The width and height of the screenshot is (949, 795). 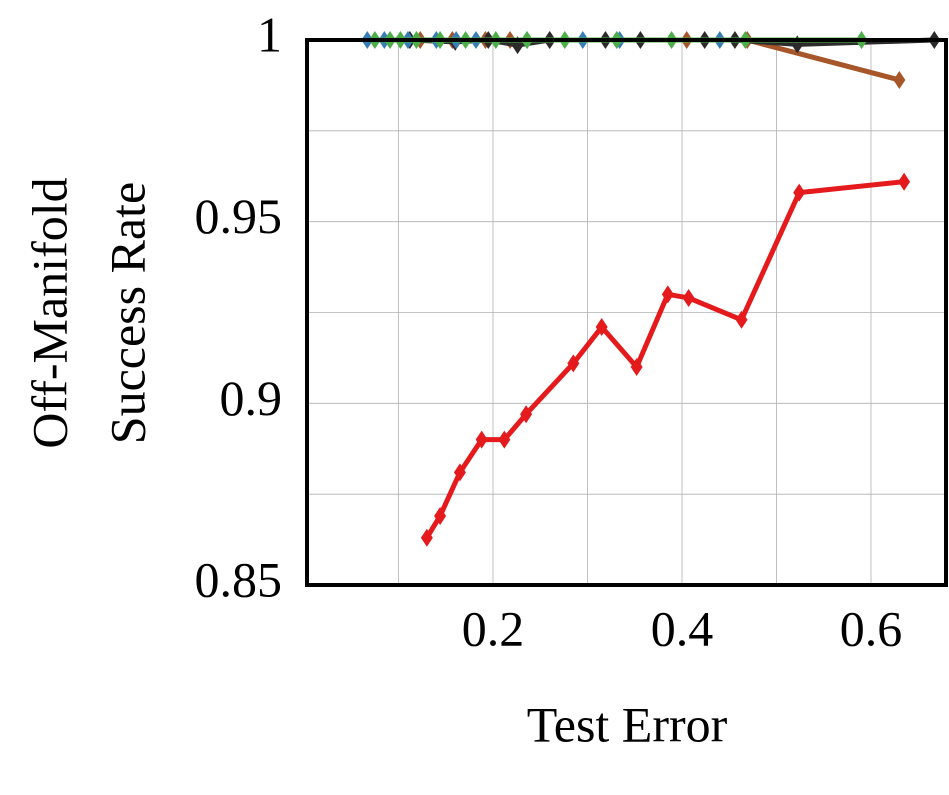 What do you see at coordinates (49, 312) in the screenshot?
I see `y-axis-label: Off-Manifold` at bounding box center [49, 312].